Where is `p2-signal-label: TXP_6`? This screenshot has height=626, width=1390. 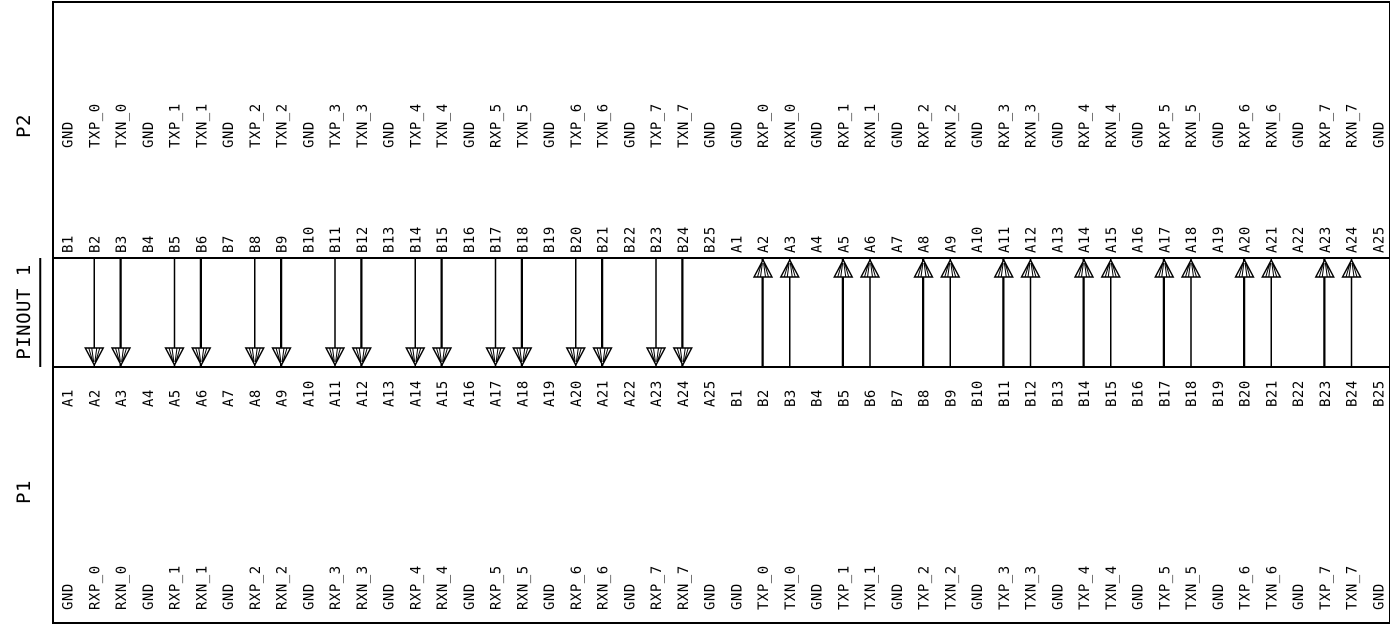
p2-signal-label: TXP_6 is located at coordinates (577, 125).